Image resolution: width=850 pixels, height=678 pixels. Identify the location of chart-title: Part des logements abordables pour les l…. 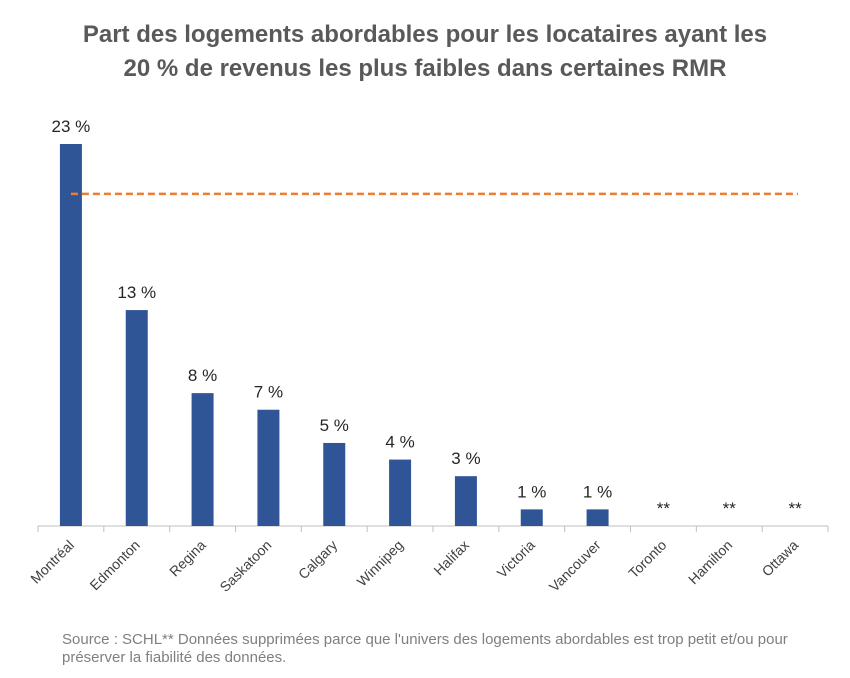
(425, 51).